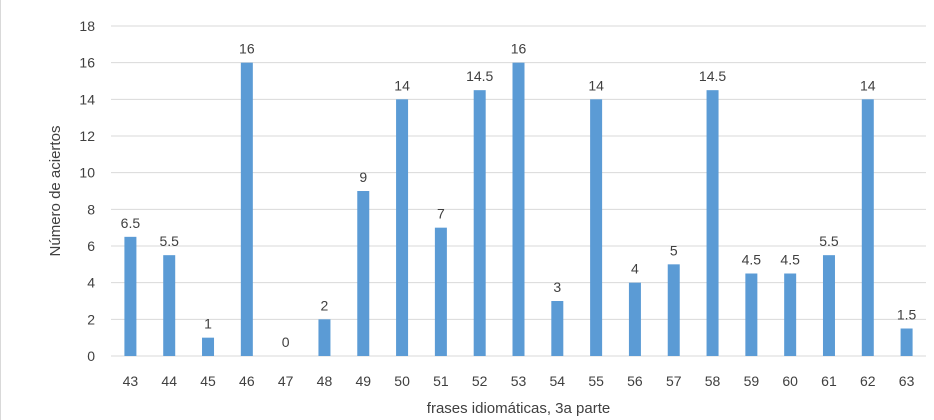 This screenshot has height=420, width=934. Describe the element at coordinates (596, 381) in the screenshot. I see `x-tick-label-55: 55` at that location.